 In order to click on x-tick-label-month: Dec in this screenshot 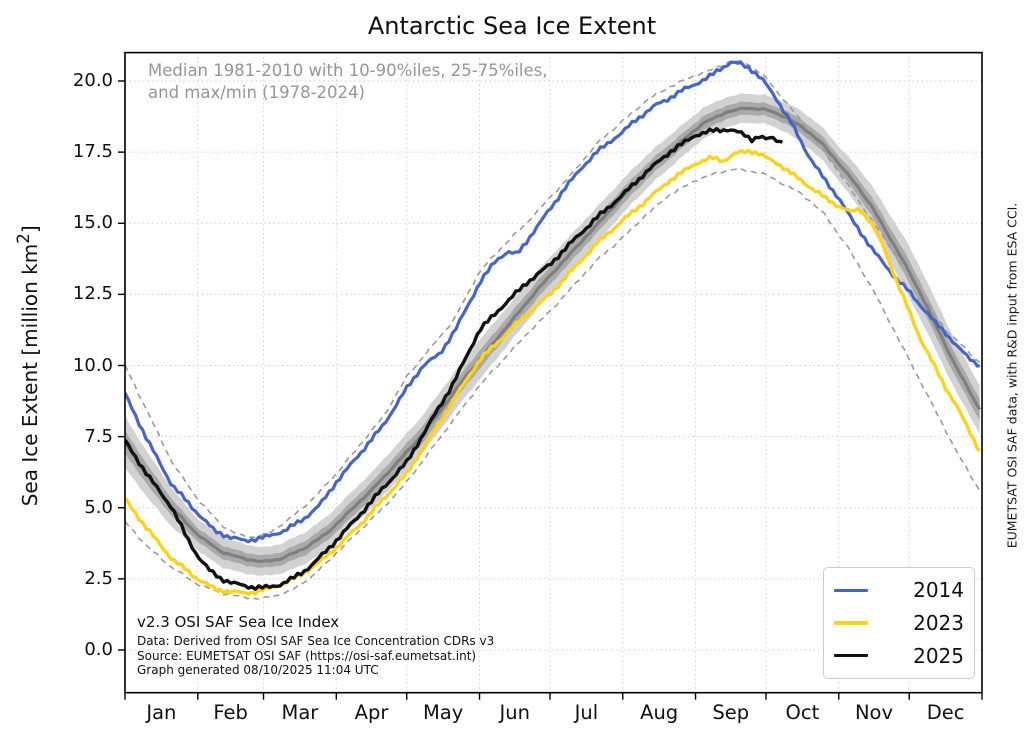, I will do `click(945, 712)`.